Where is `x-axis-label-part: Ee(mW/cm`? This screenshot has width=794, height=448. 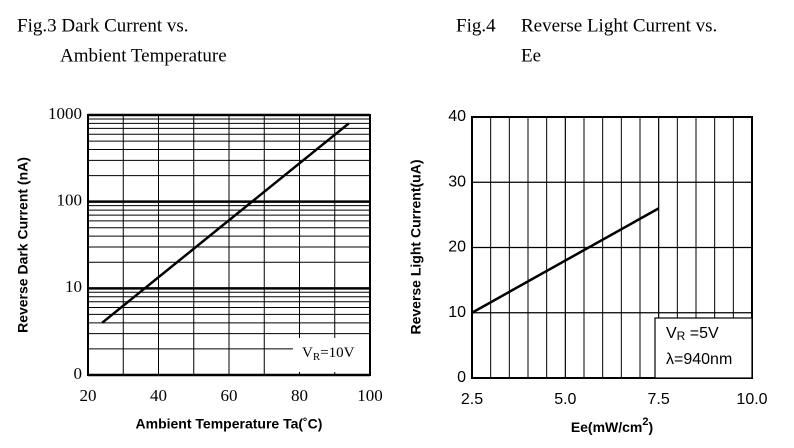
x-axis-label-part: Ee(mW/cm is located at coordinates (607, 427).